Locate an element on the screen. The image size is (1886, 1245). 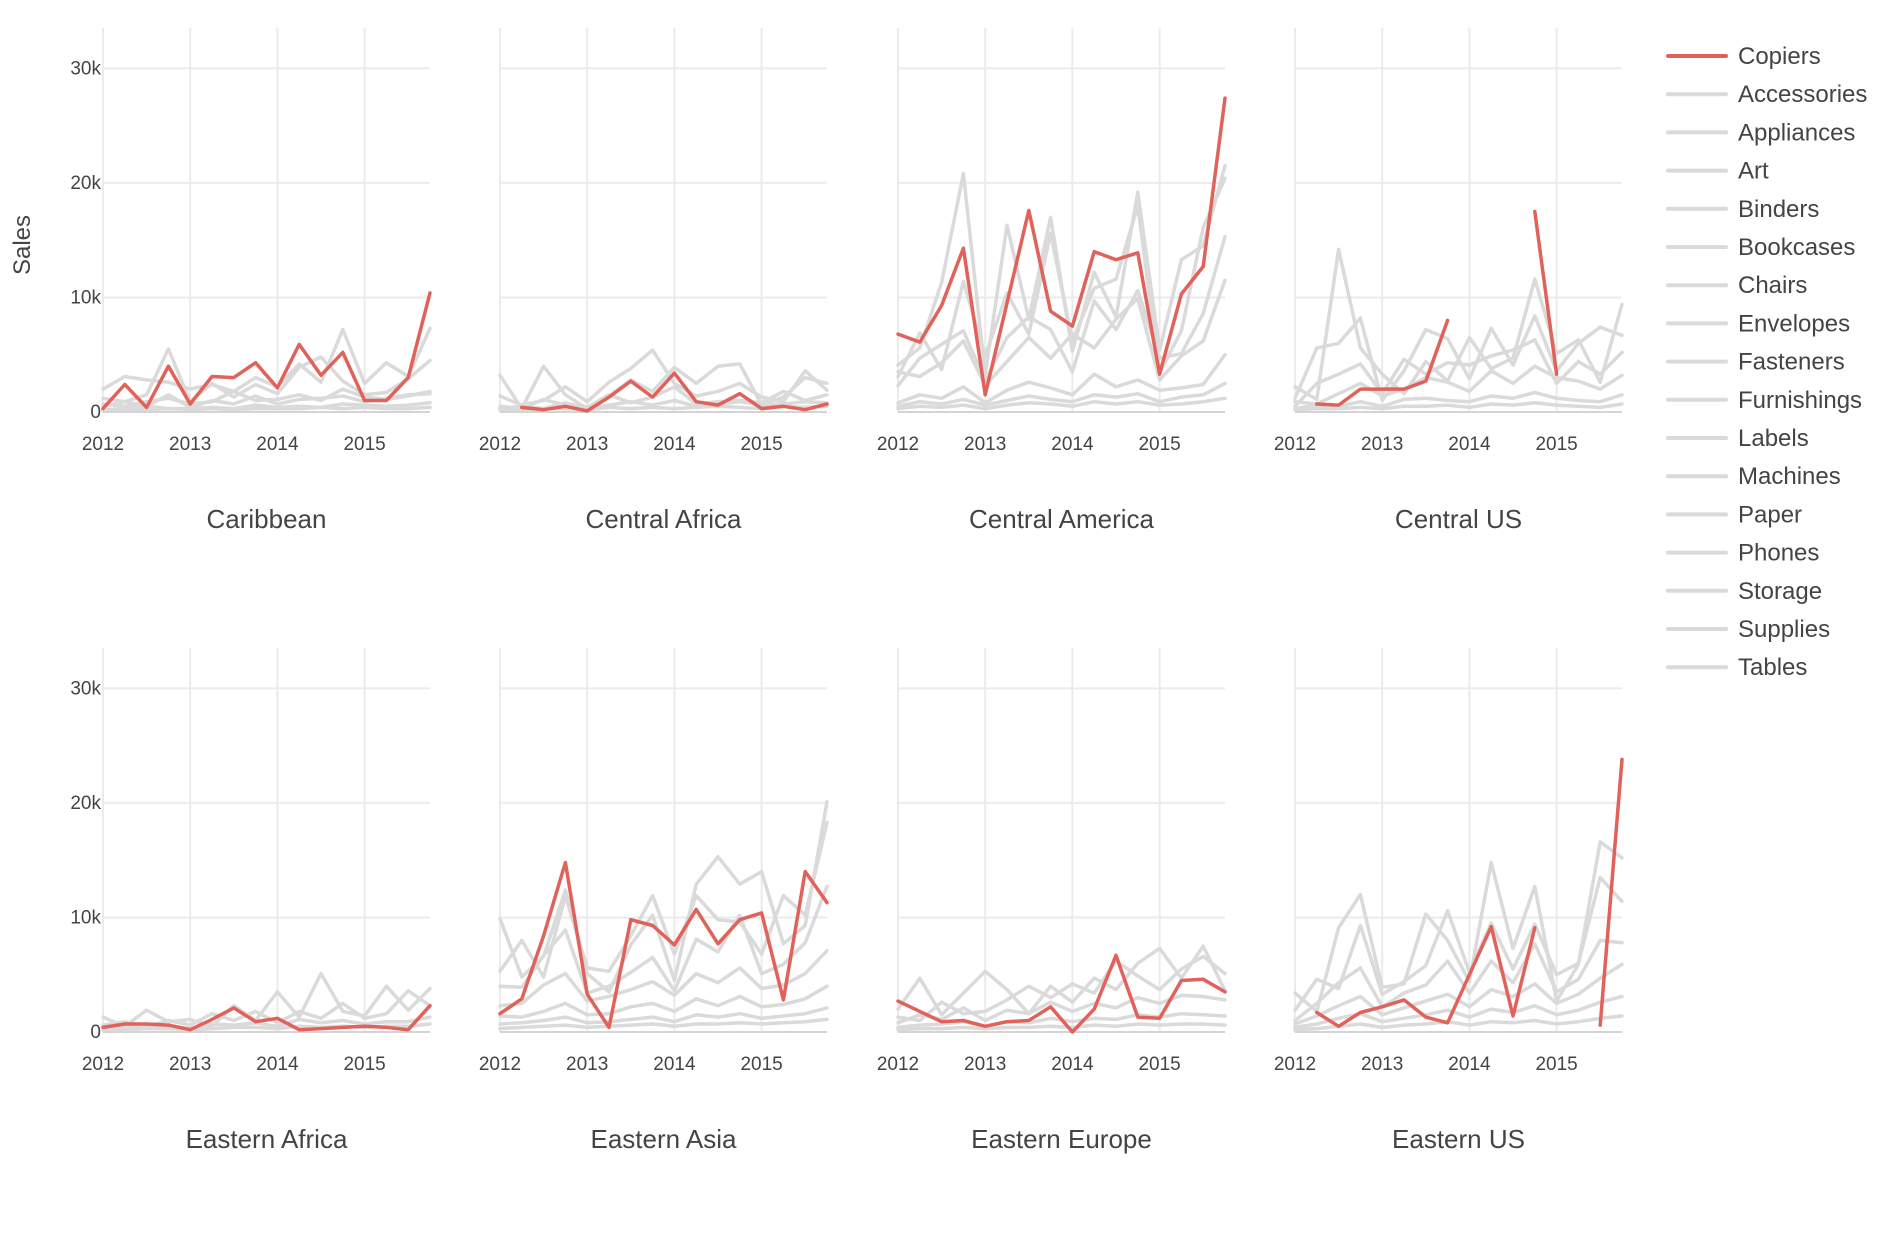
legend-label: Binders is located at coordinates (1778, 209).